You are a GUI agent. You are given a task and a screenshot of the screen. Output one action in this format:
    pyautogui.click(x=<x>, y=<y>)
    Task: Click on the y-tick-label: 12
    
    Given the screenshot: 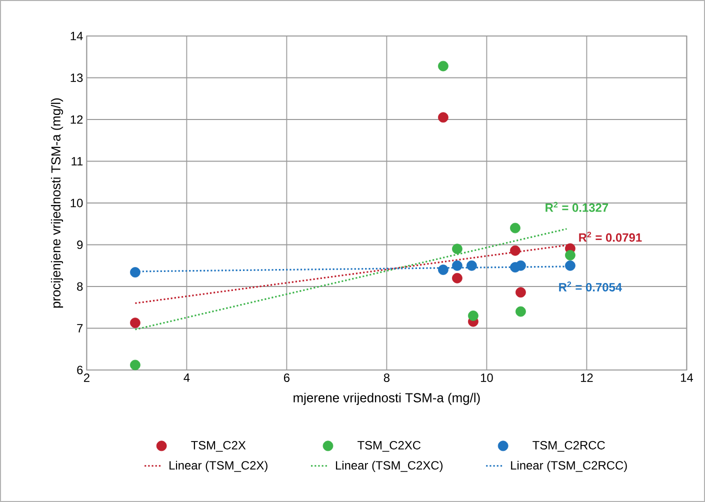 What is the action you would take?
    pyautogui.click(x=76, y=119)
    